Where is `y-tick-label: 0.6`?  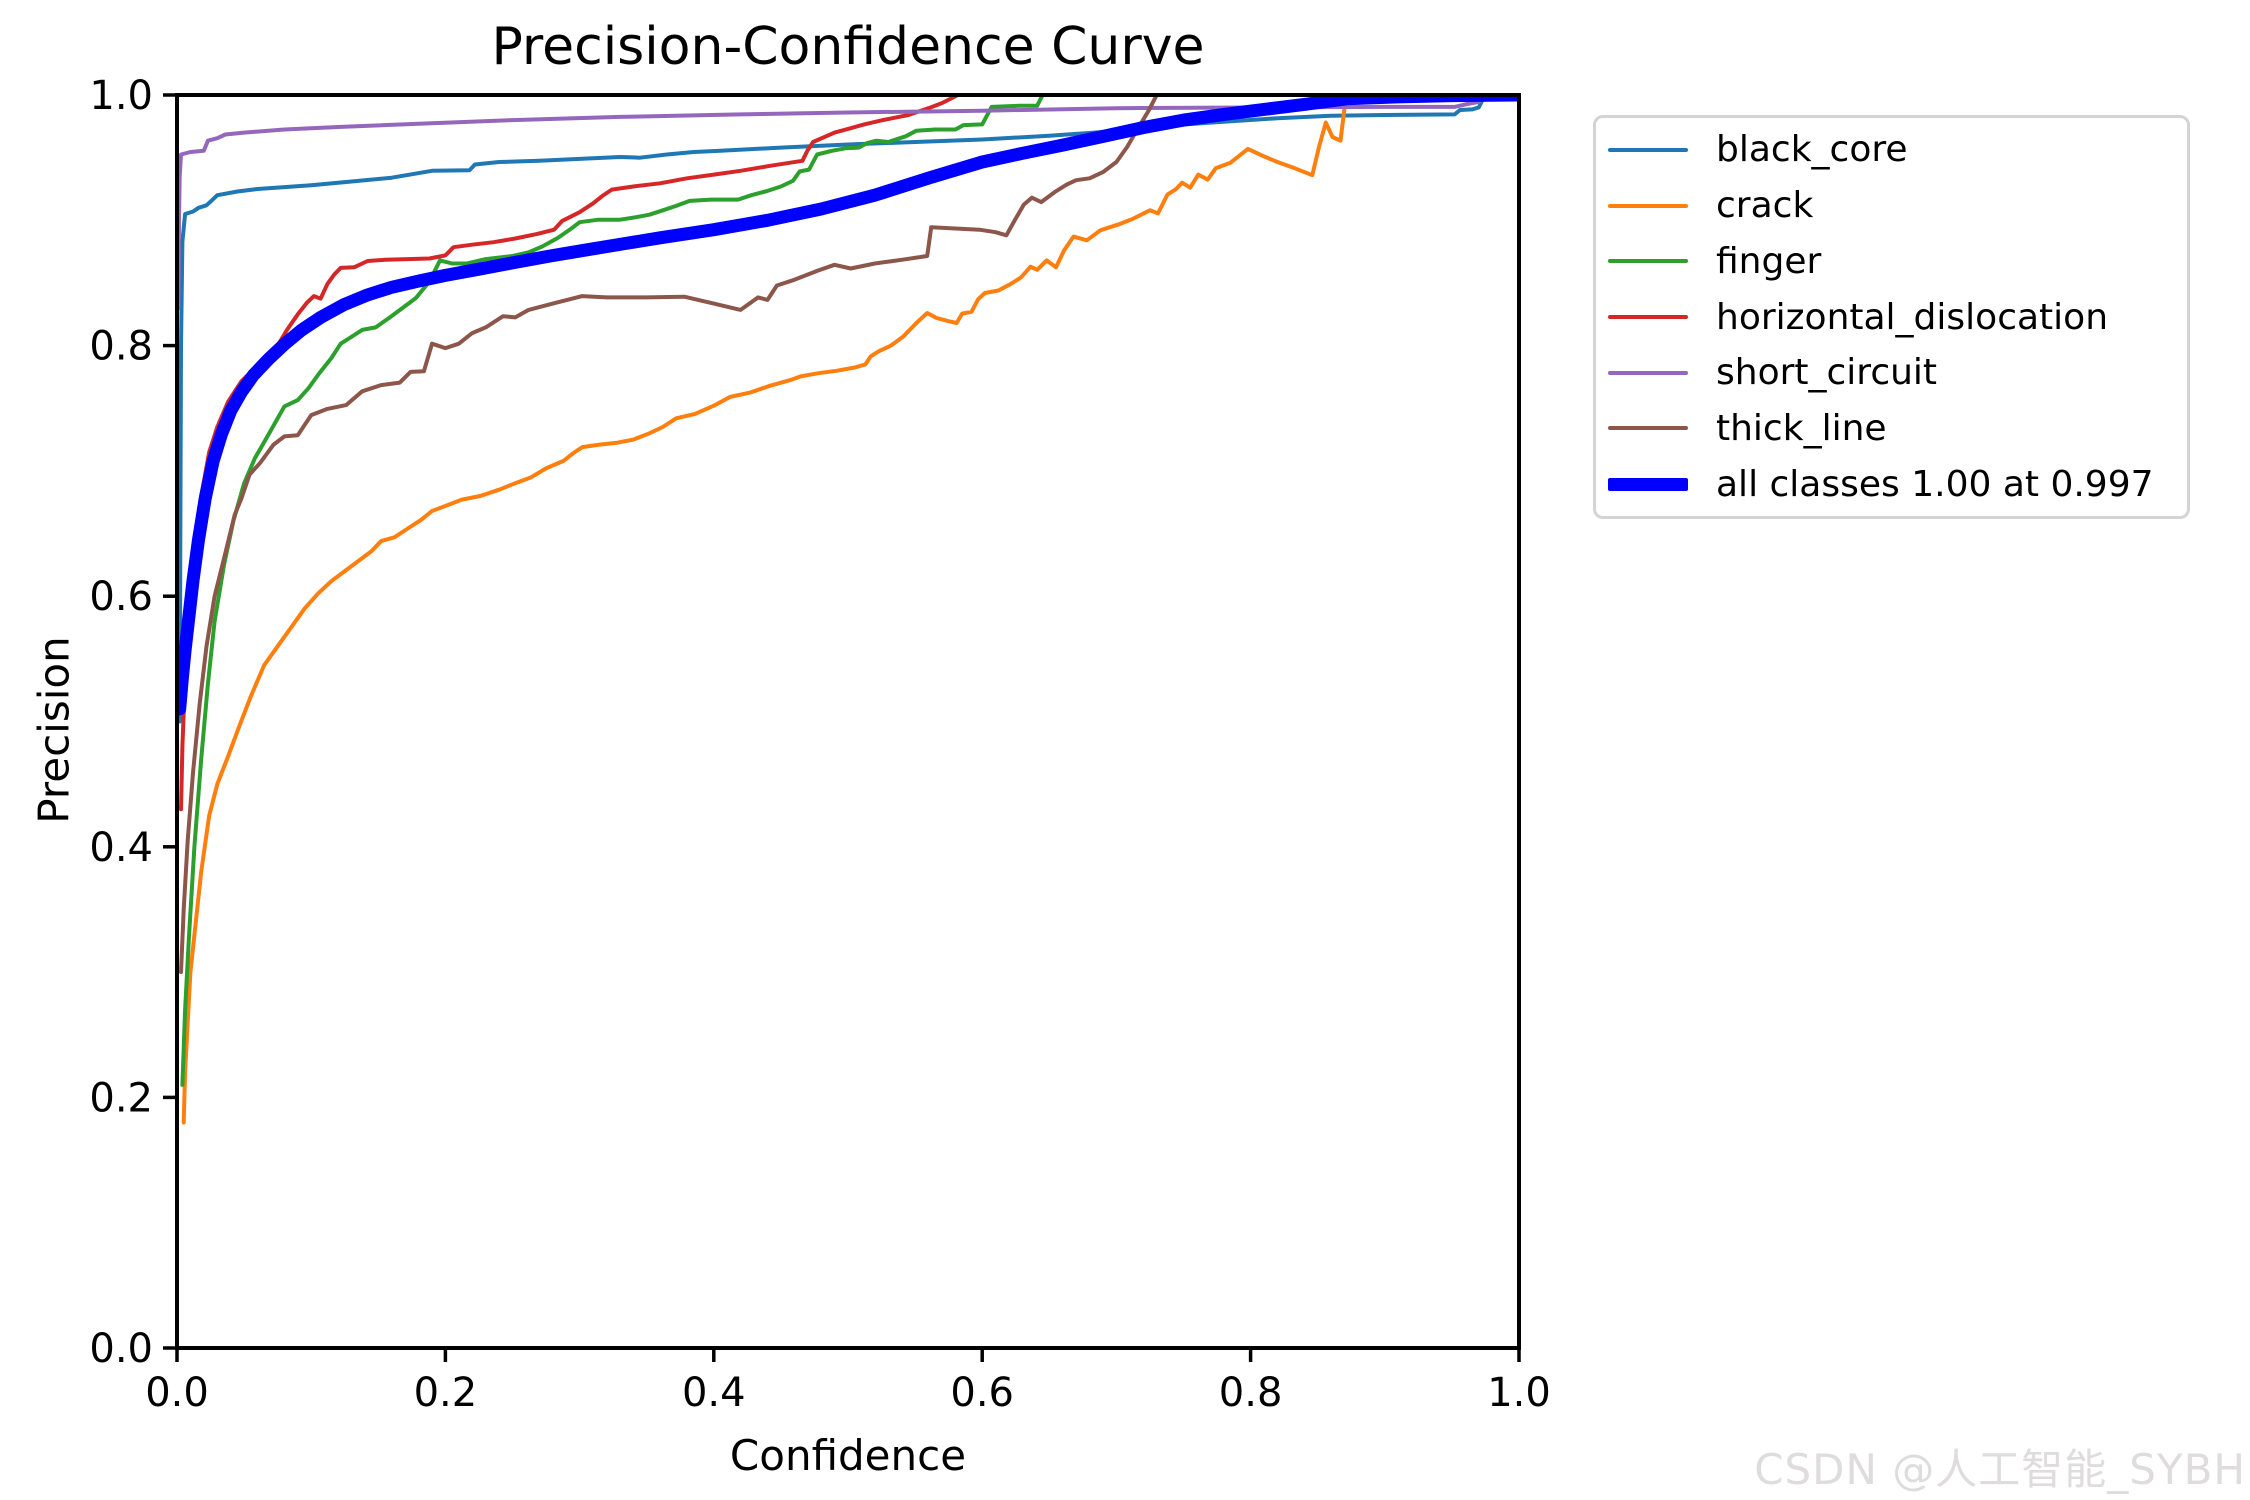 y-tick-label: 0.6 is located at coordinates (121, 597).